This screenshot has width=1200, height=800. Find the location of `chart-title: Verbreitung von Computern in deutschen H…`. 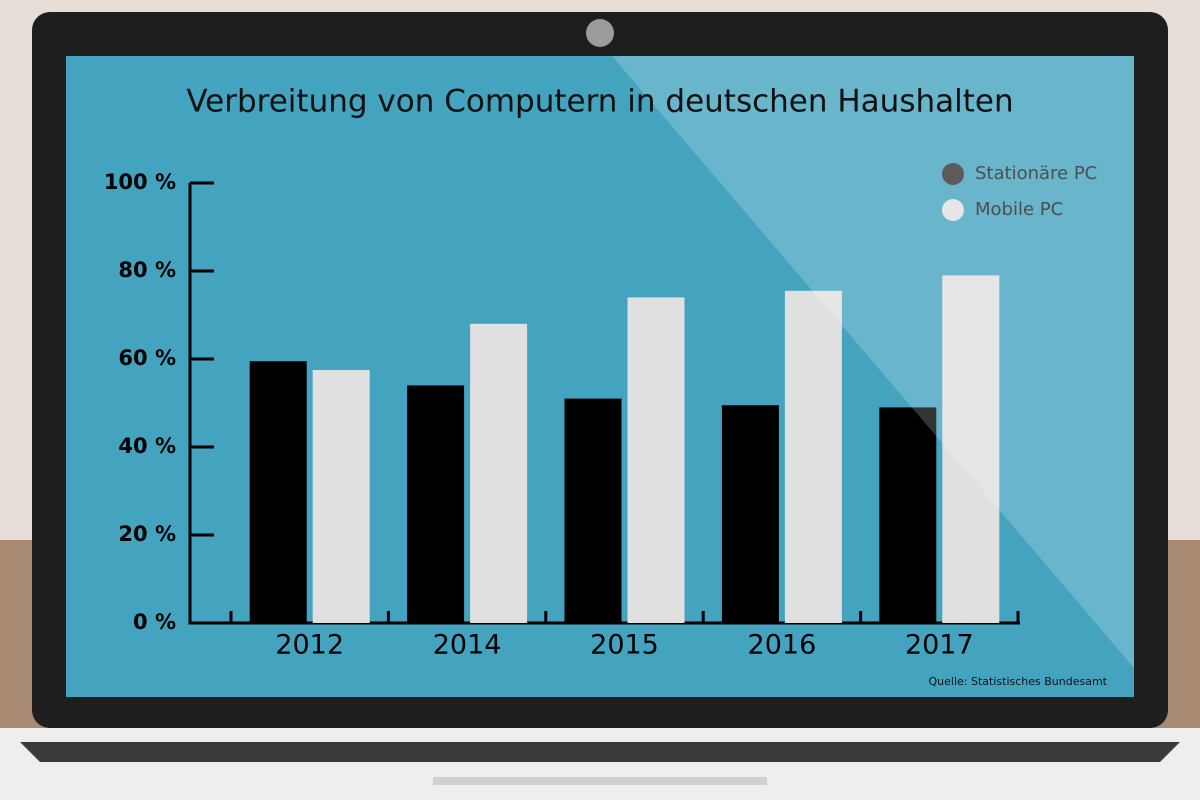

chart-title: Verbreitung von Computern in deutschen H… is located at coordinates (599, 102).